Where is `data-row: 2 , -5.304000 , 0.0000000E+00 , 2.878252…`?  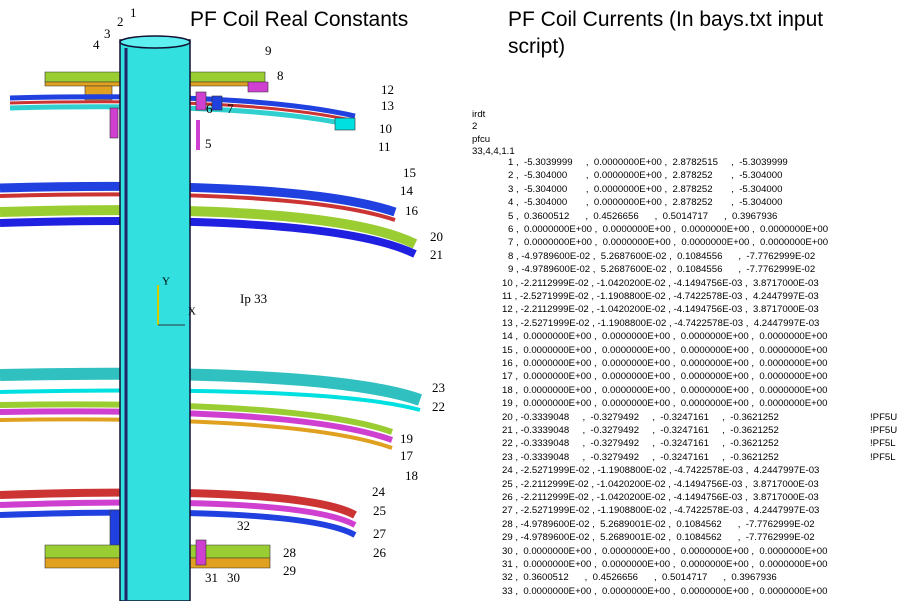 data-row: 2 , -5.304000 , 0.0000000E+00 , 2.878252… is located at coordinates (645, 176).